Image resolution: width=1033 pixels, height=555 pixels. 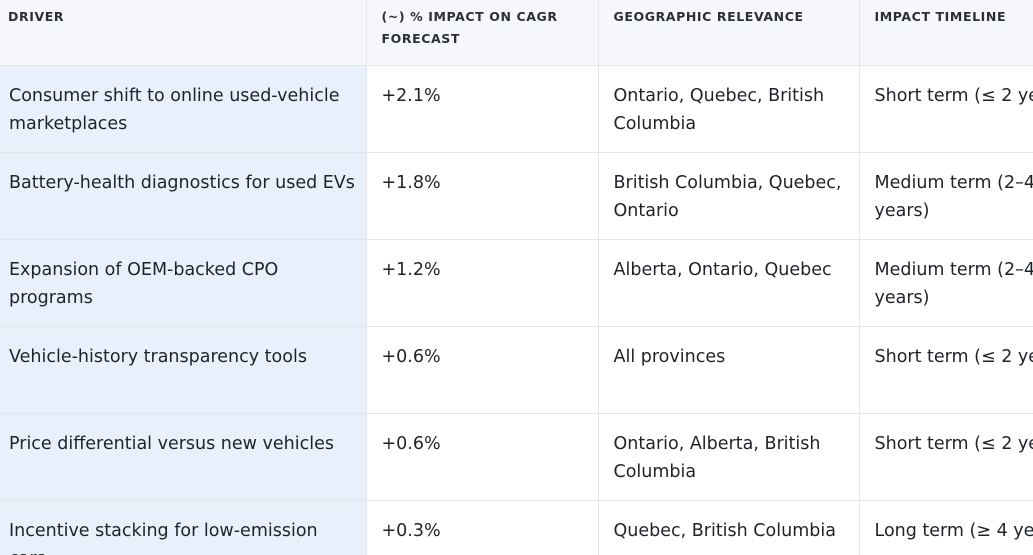 What do you see at coordinates (482, 196) in the screenshot?
I see `impact-cell: +1.8%` at bounding box center [482, 196].